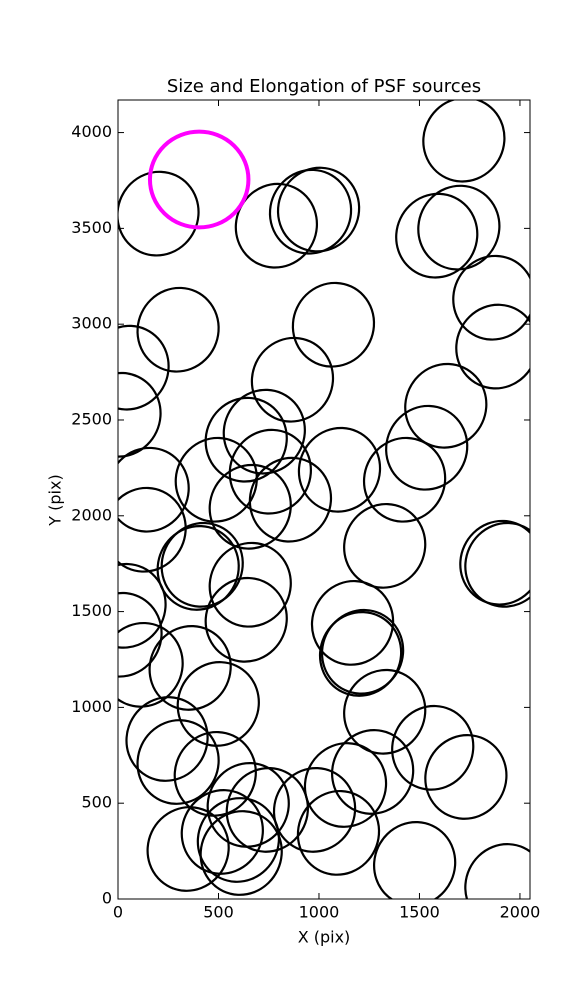 Image resolution: width=588 pixels, height=1004 pixels. Describe the element at coordinates (107, 898) in the screenshot. I see `y-tick-label: 0` at that location.